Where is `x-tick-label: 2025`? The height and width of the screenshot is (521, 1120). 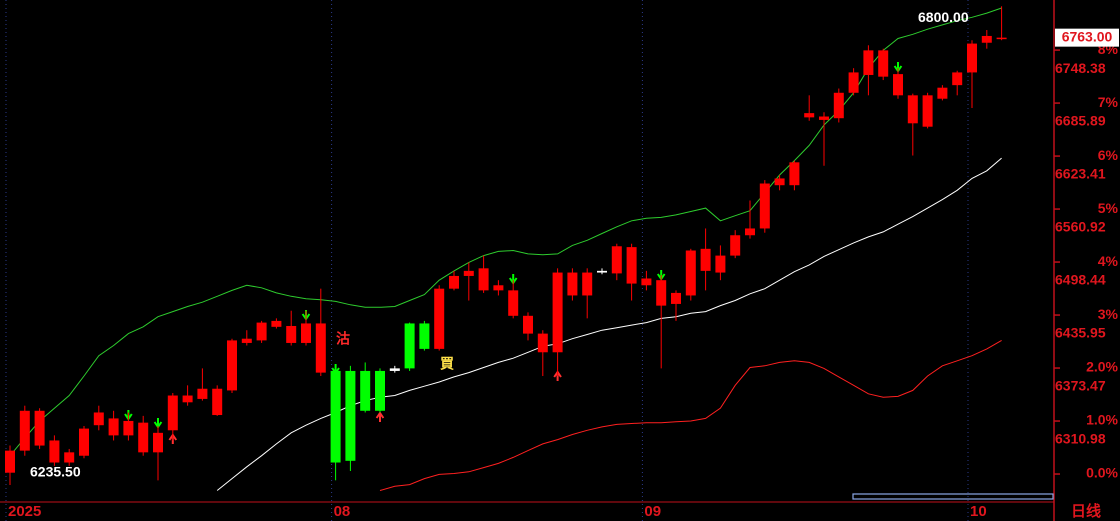 x-tick-label: 2025 is located at coordinates (24, 511).